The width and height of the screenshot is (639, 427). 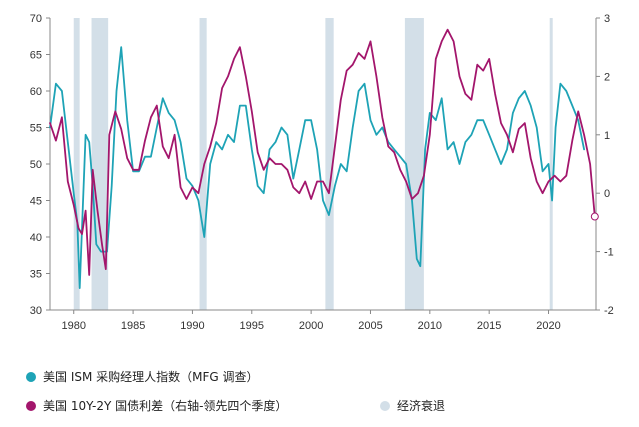 I want to click on right-tick-label--2: -2, so click(x=609, y=311).